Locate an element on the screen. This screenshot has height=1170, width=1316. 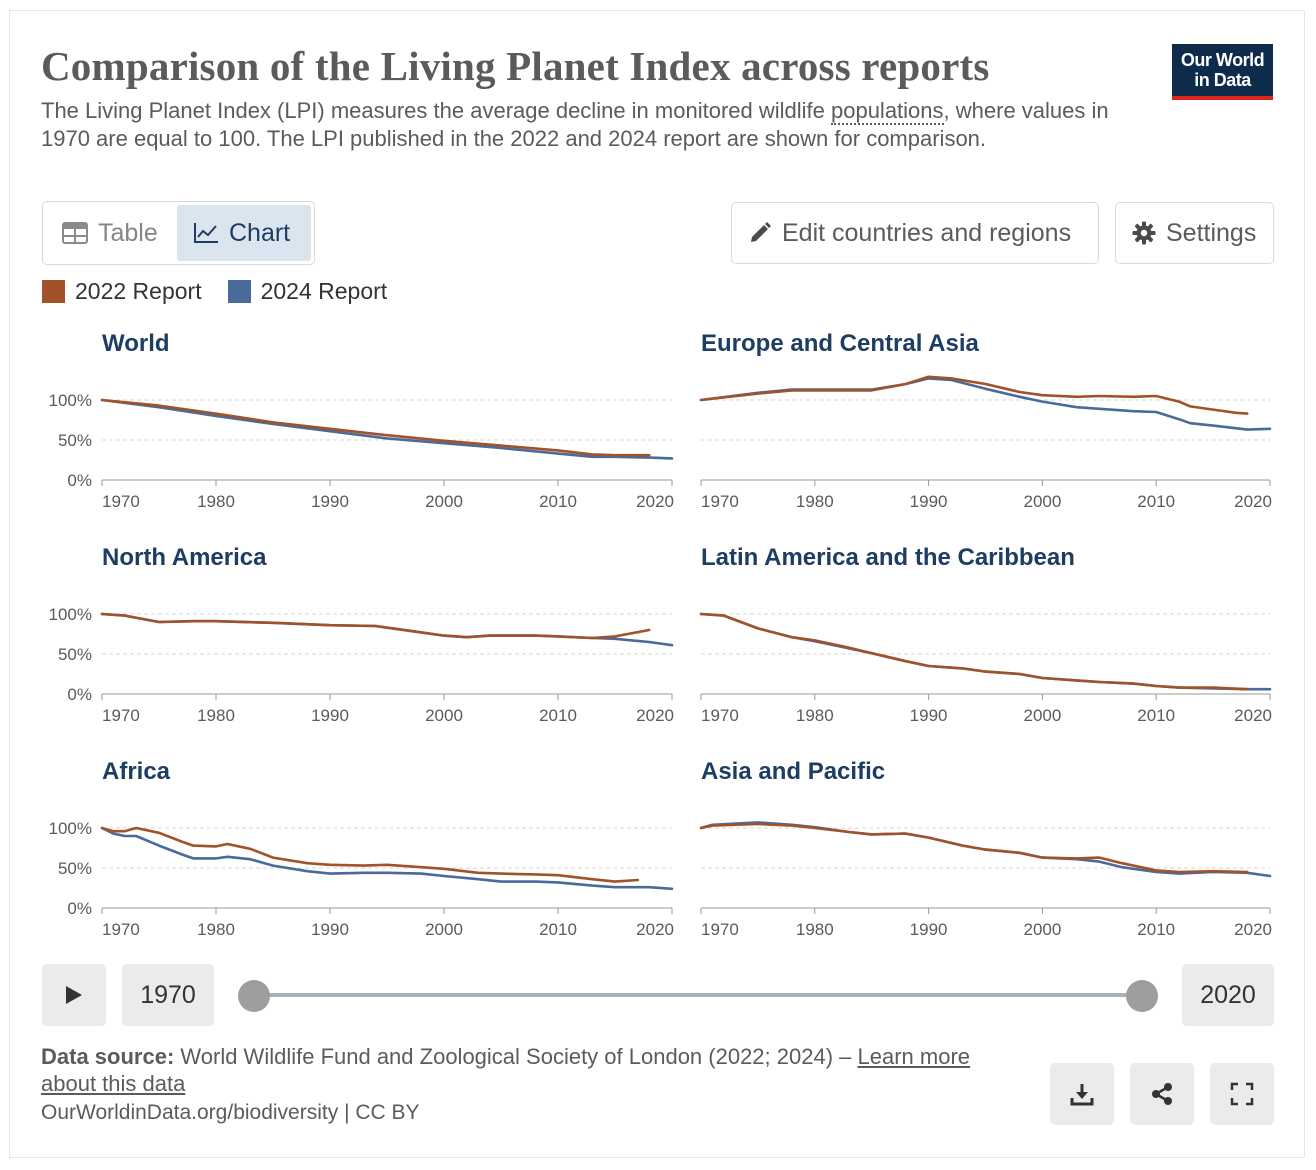
timeline-end-year: 2020 is located at coordinates (1228, 995).